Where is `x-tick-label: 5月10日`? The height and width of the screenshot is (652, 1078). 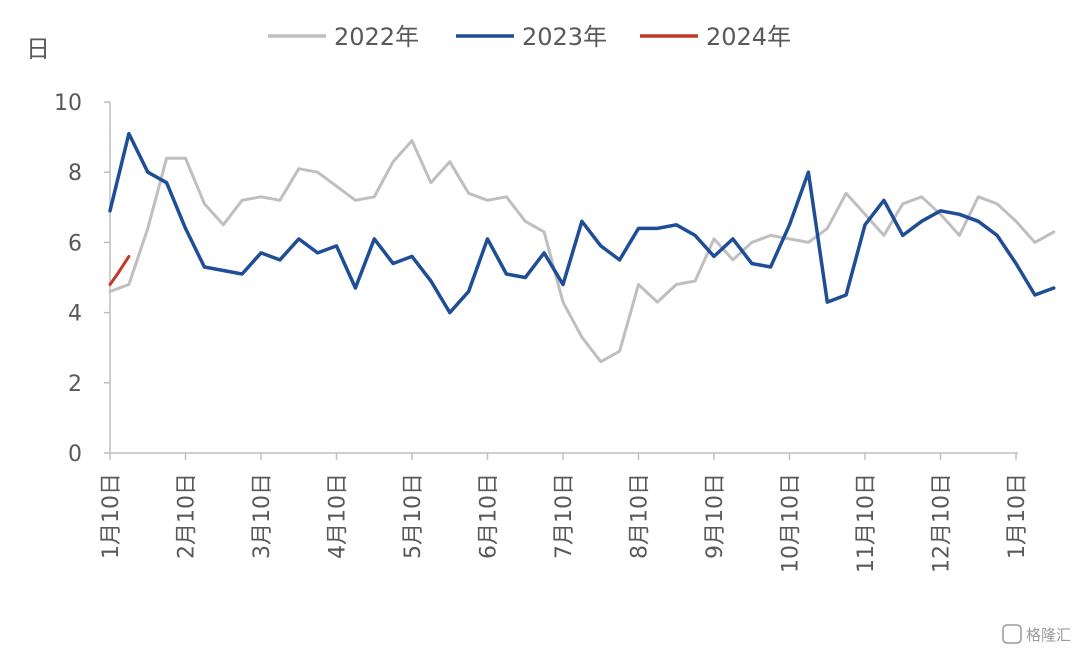
x-tick-label: 5月10日 is located at coordinates (413, 516).